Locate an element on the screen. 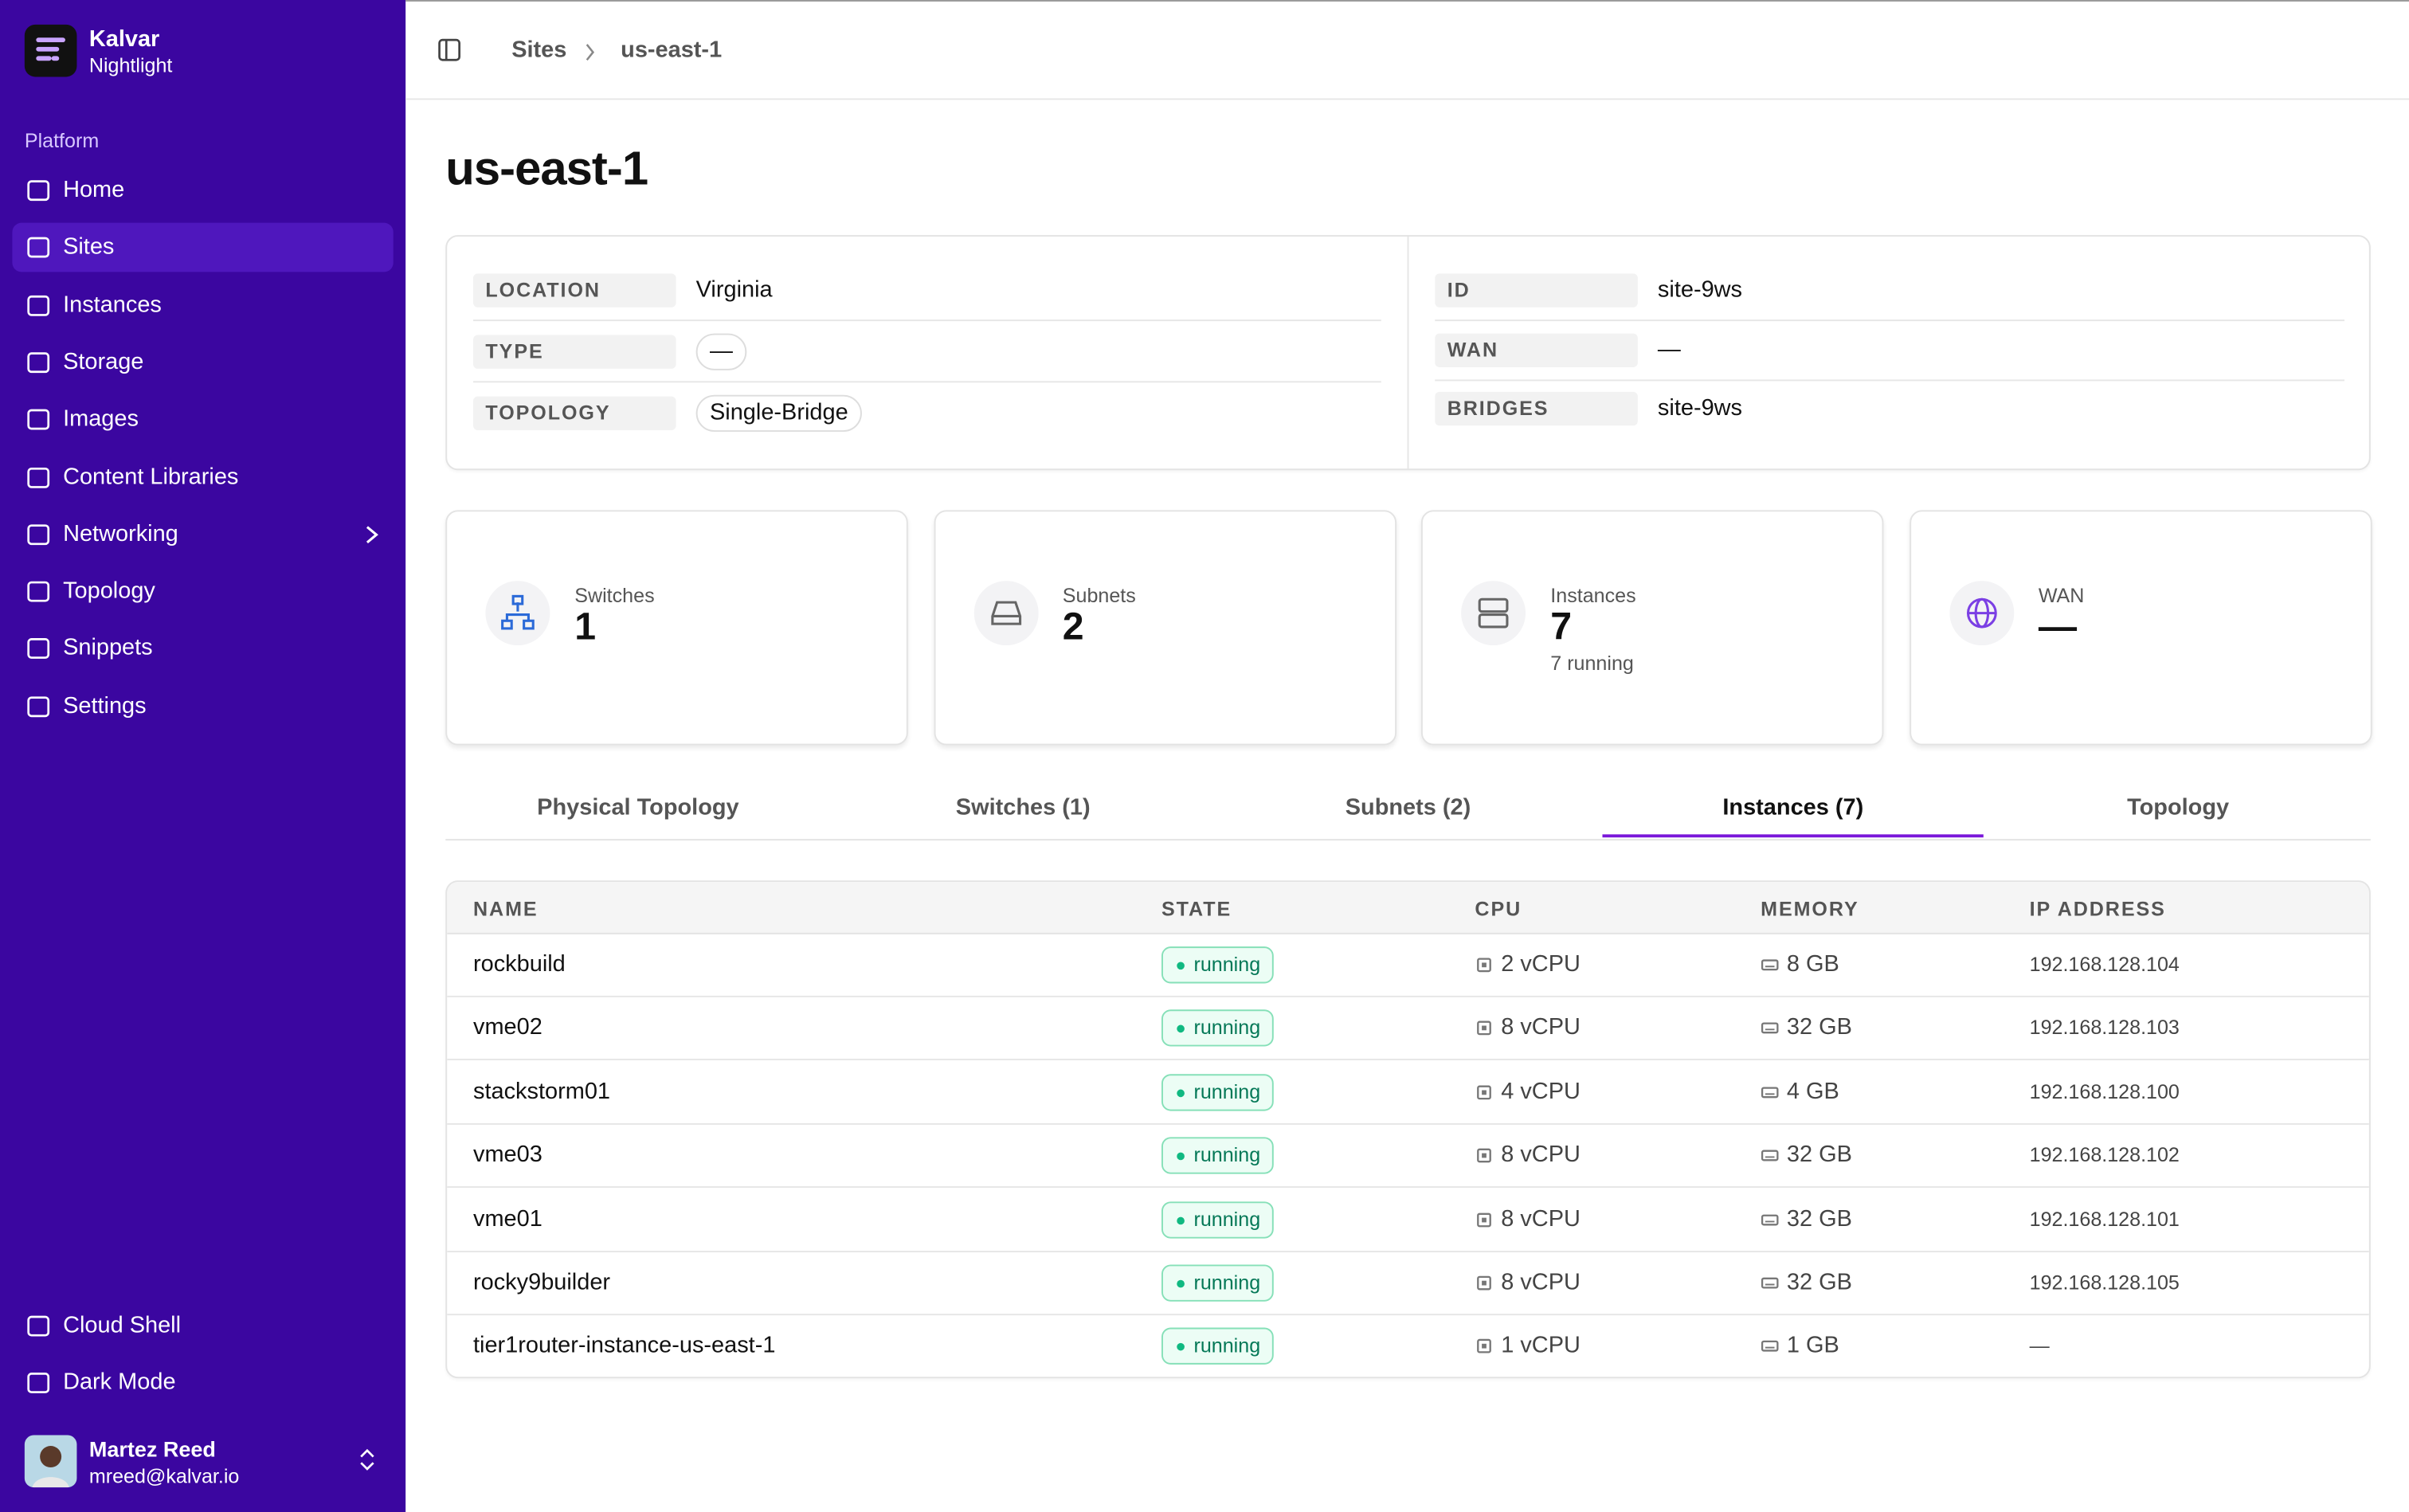 The height and width of the screenshot is (1512, 2409). tab-label: Instances (7) is located at coordinates (1793, 807).